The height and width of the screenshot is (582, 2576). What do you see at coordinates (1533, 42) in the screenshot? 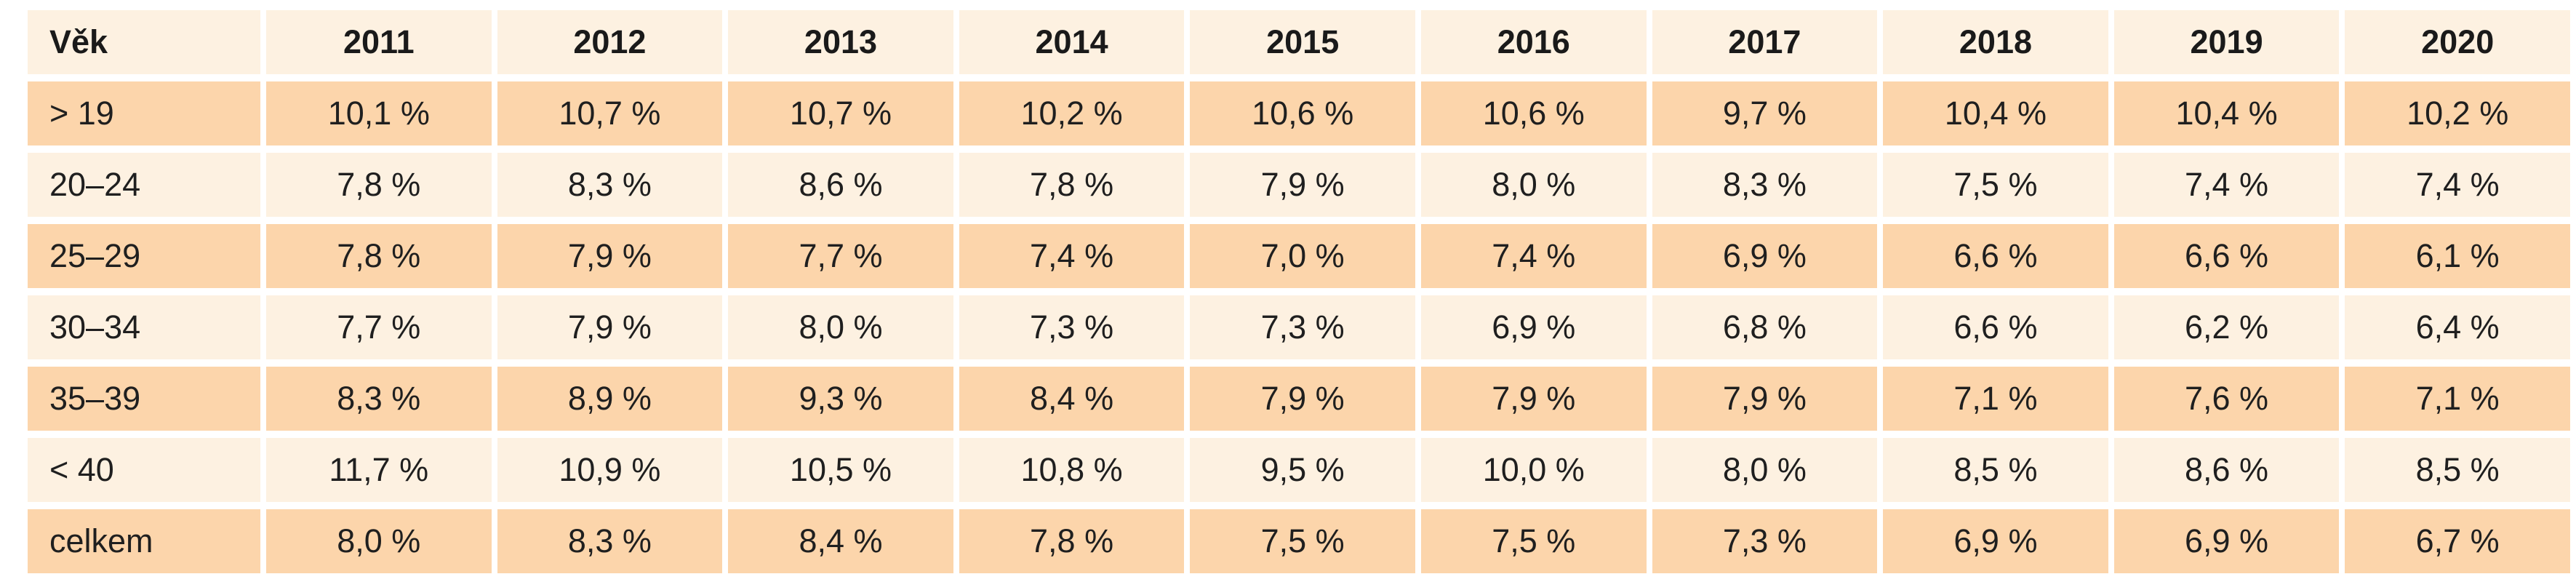
I see `column-header-2016: 2016` at bounding box center [1533, 42].